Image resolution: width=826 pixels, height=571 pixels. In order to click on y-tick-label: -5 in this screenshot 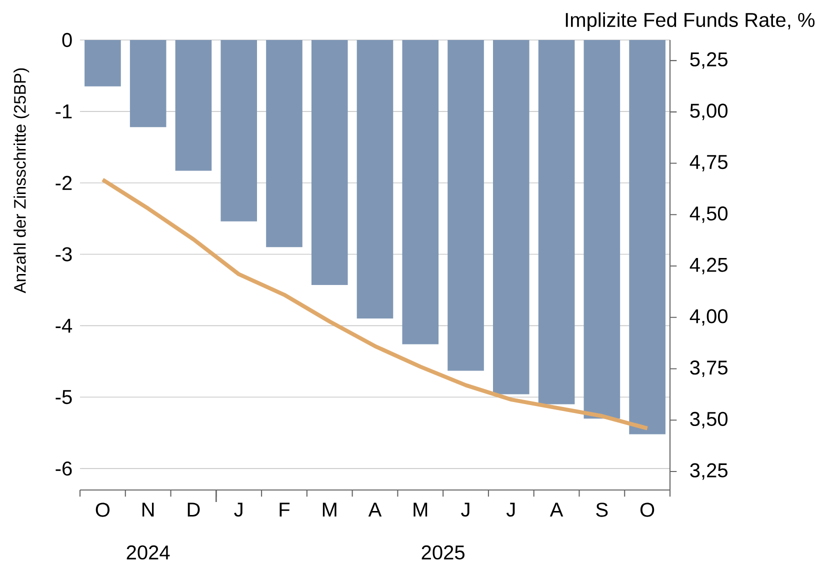, I will do `click(64, 397)`.